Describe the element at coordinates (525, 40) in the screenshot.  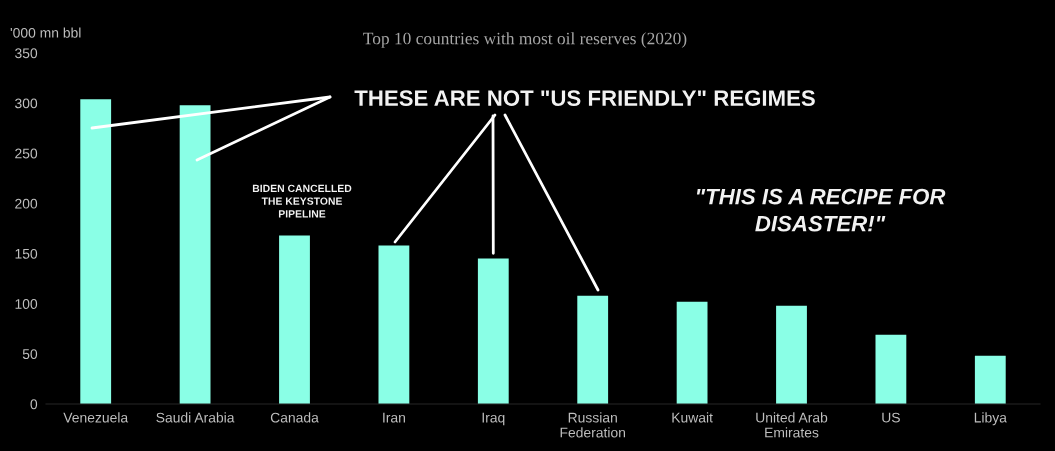
I see `chart-title: Top 10 countries with most oil reserves (2020)` at that location.